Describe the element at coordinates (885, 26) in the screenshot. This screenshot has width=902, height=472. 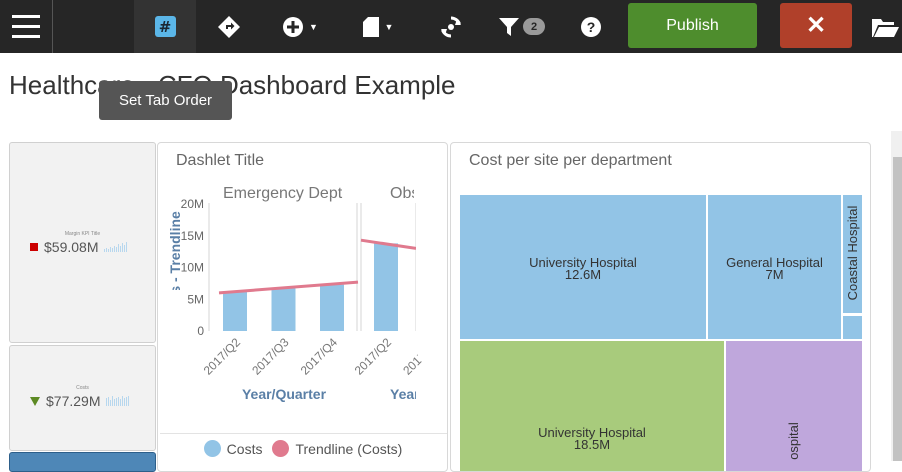
I see `folder-open-icon` at that location.